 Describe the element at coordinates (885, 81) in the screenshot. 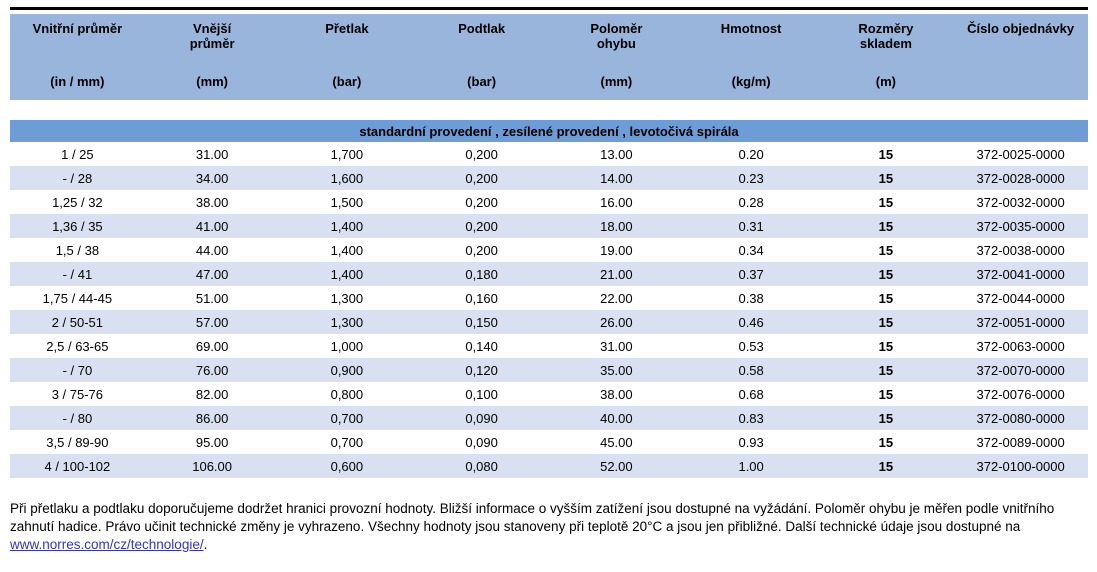

I see `column-unit: (m)` at that location.